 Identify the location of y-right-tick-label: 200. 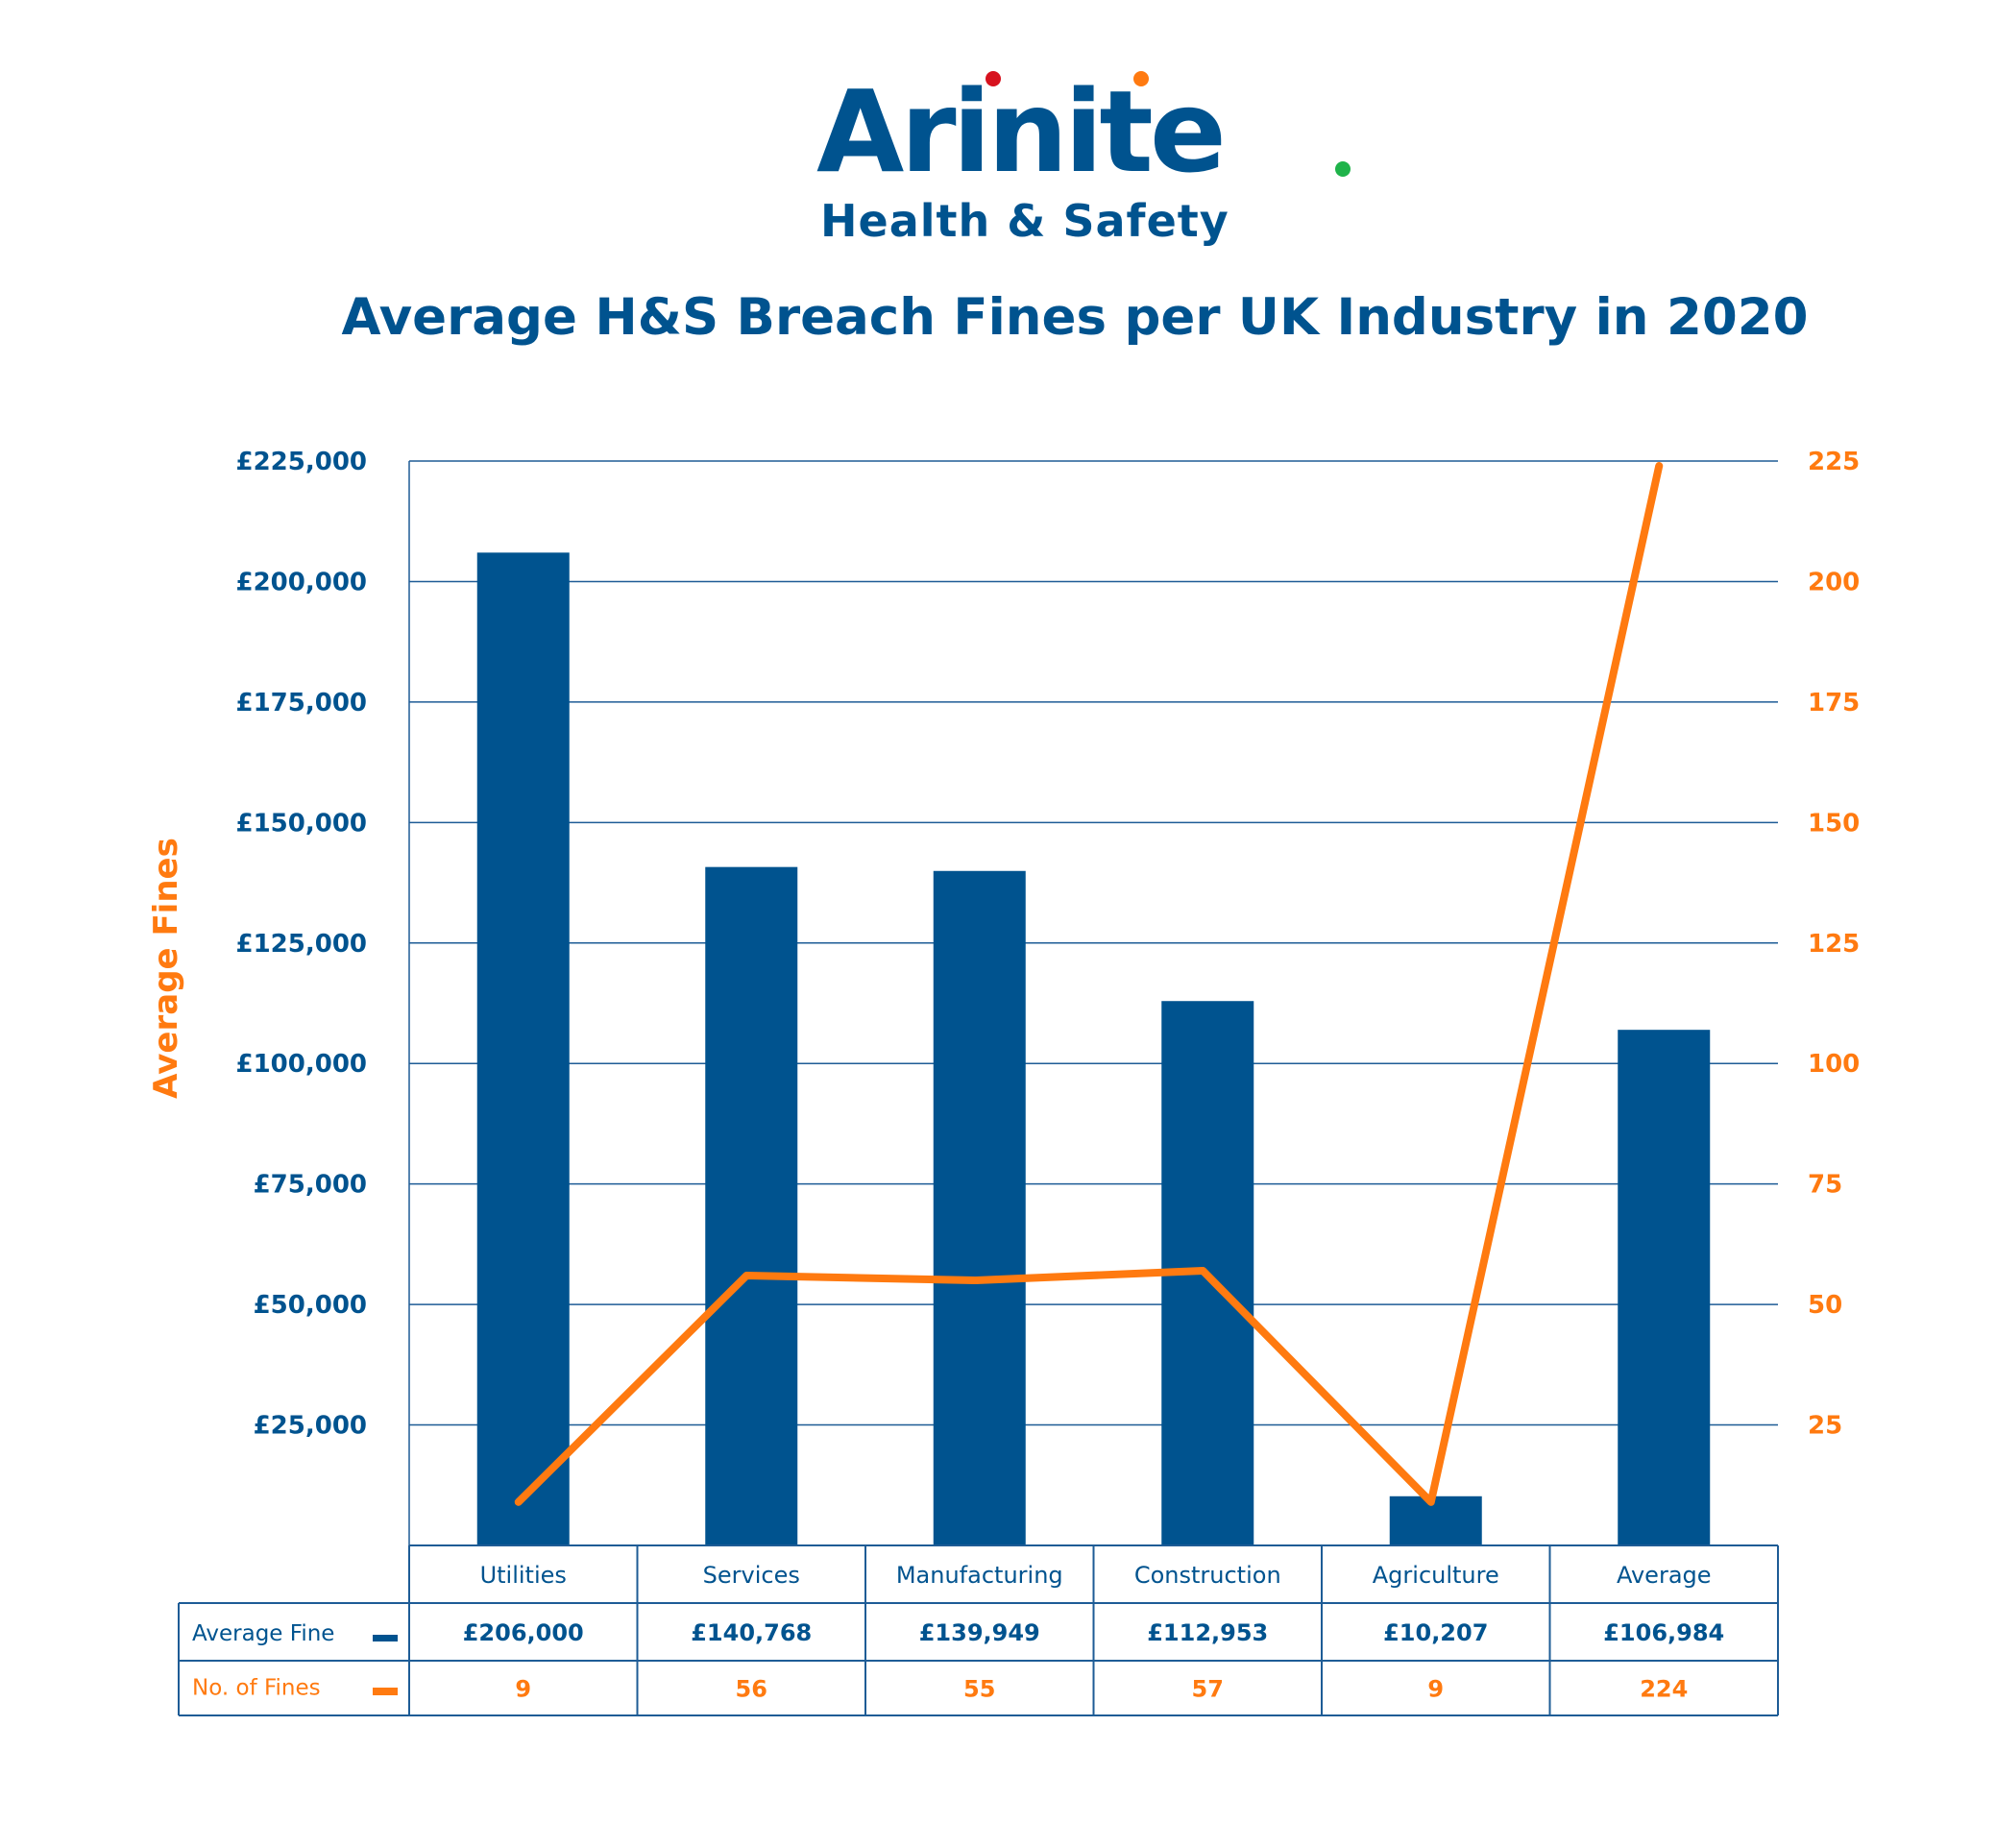
(1834, 582).